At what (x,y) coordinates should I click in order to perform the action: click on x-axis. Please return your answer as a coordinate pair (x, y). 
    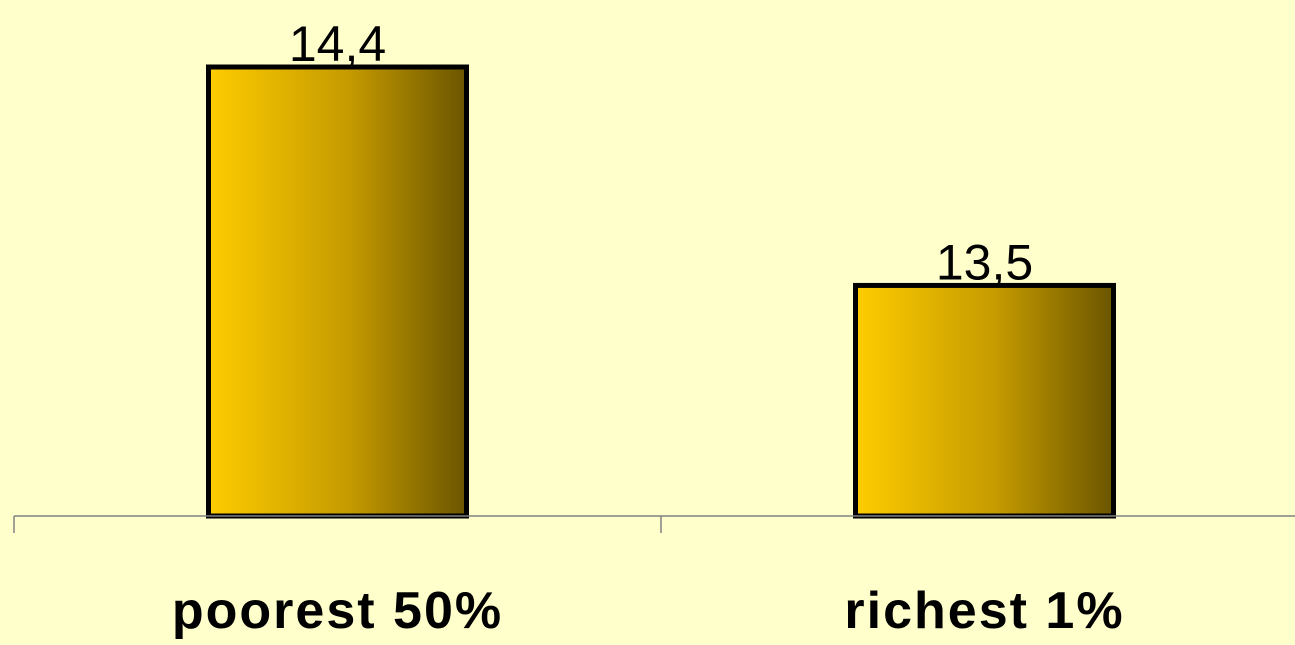
    Looking at the image, I should click on (654, 524).